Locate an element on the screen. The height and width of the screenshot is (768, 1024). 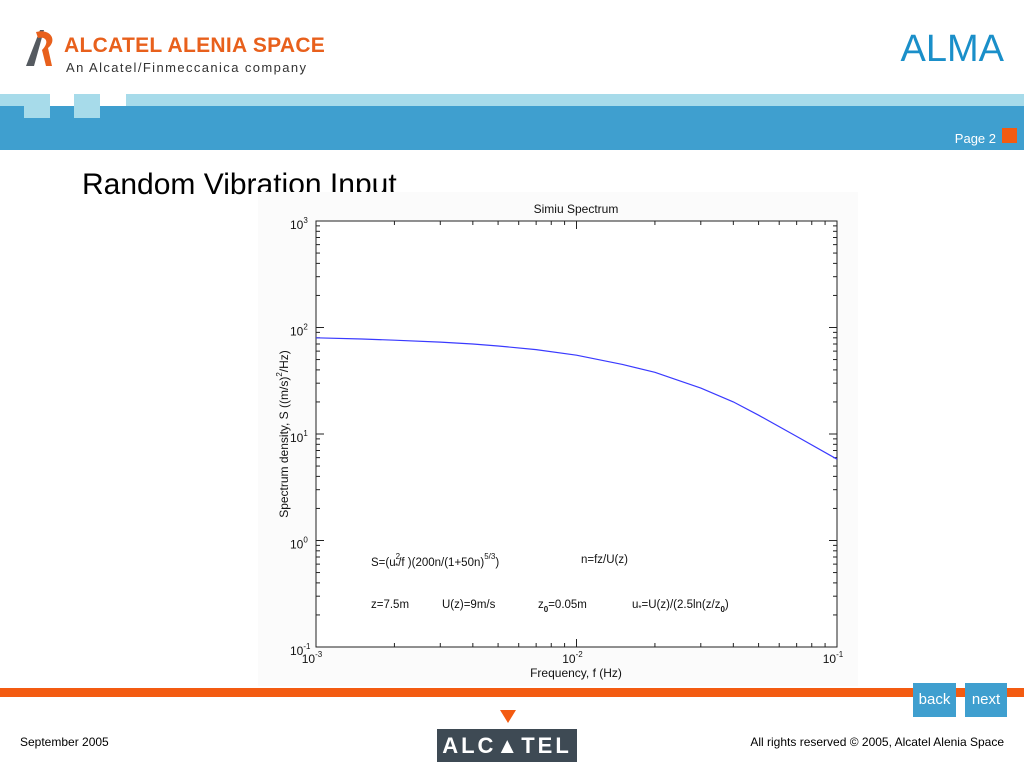
y-tick-label: 10⁰ is located at coordinates (299, 544).